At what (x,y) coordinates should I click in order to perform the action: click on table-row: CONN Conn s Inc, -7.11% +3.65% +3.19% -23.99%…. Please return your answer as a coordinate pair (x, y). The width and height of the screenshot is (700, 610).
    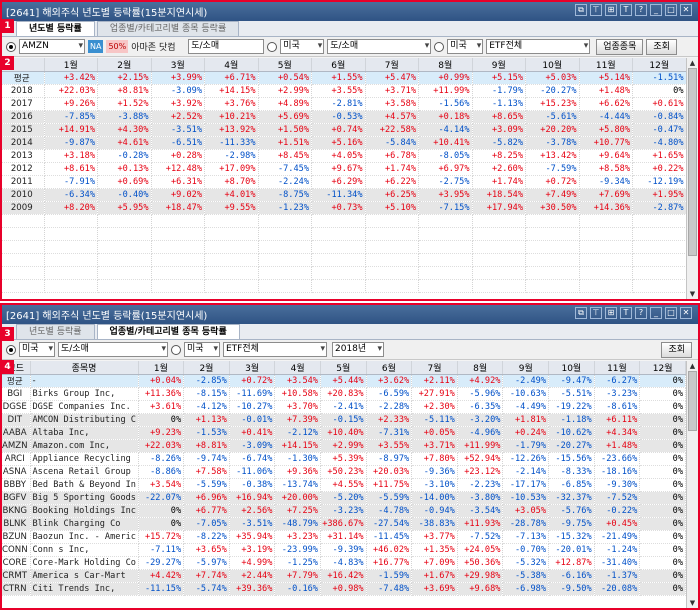
    Looking at the image, I should click on (344, 550).